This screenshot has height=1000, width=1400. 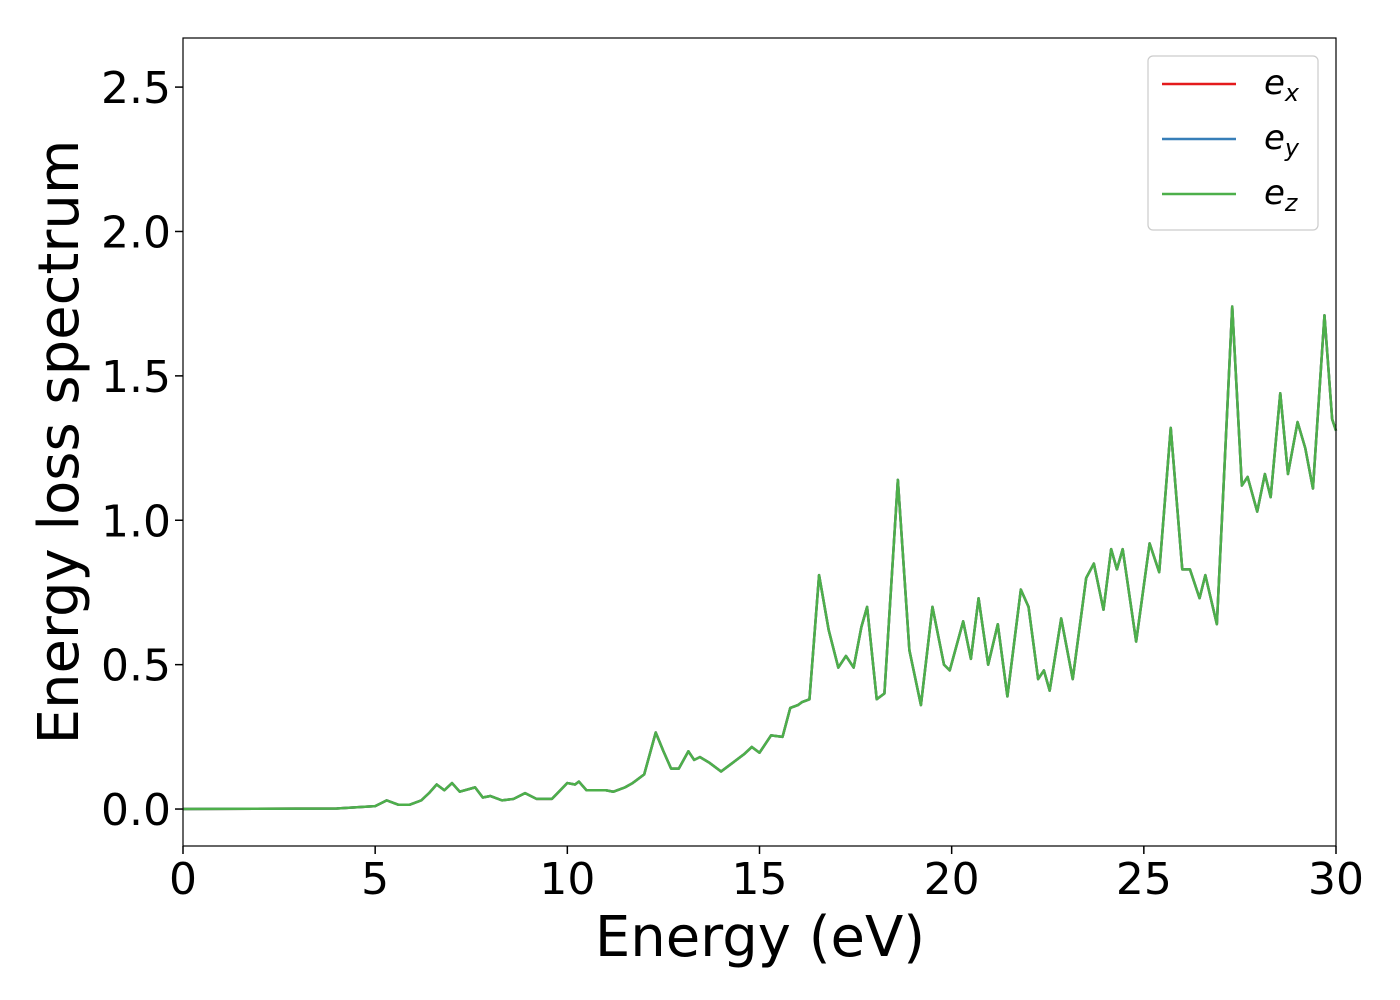 I want to click on y-axis-label: Energy loss spectrum, so click(x=59, y=442).